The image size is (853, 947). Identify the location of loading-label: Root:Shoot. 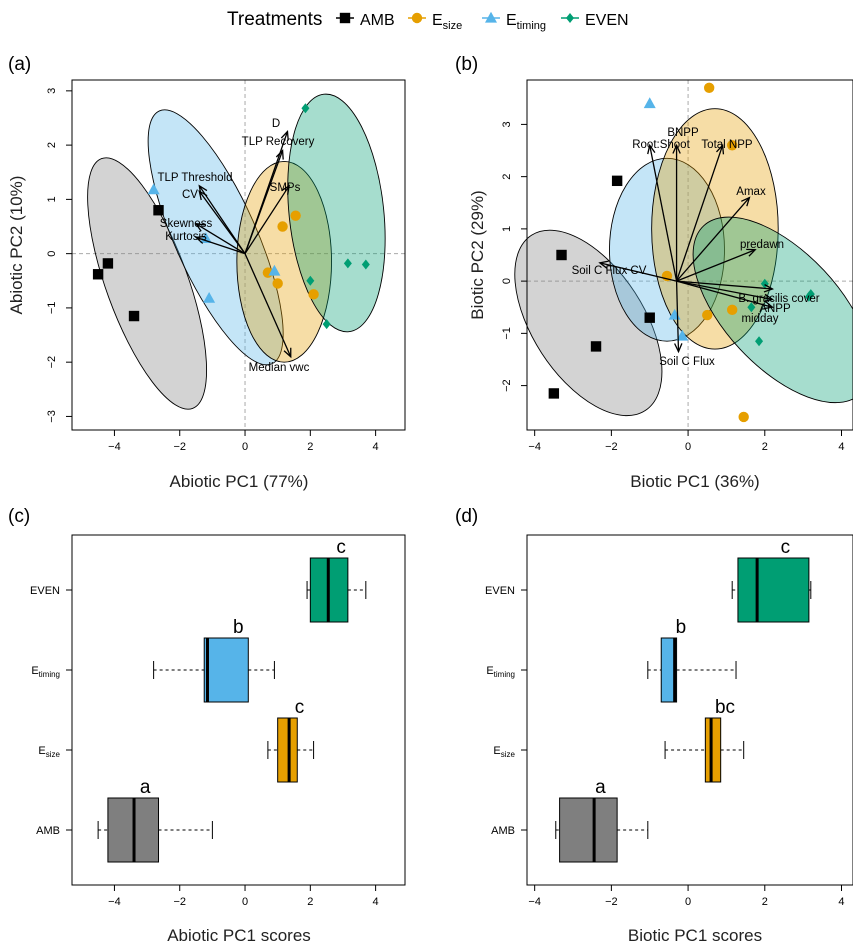
(661, 145).